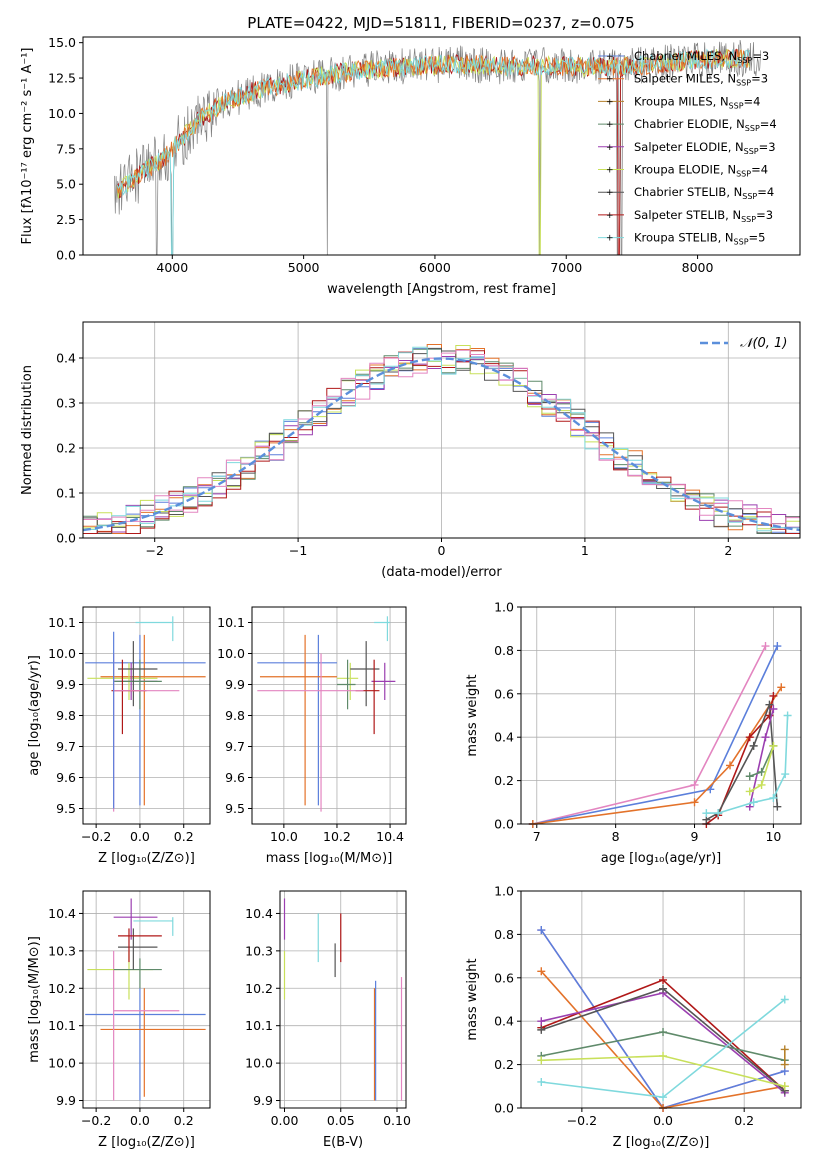 Image resolution: width=819 pixels, height=1170 pixels. I want to click on age-vs-mass-xtick-label: 10.4, so click(390, 836).